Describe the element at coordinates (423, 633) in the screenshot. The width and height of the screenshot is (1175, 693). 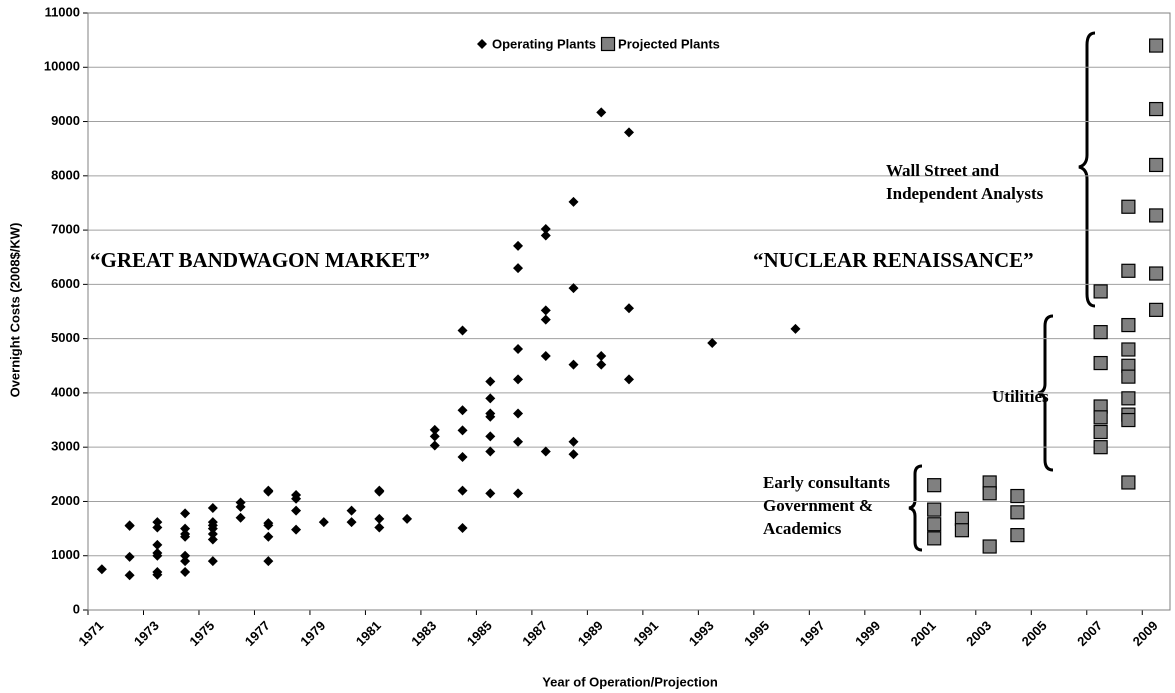
I see `x-tick-label: 1983` at that location.